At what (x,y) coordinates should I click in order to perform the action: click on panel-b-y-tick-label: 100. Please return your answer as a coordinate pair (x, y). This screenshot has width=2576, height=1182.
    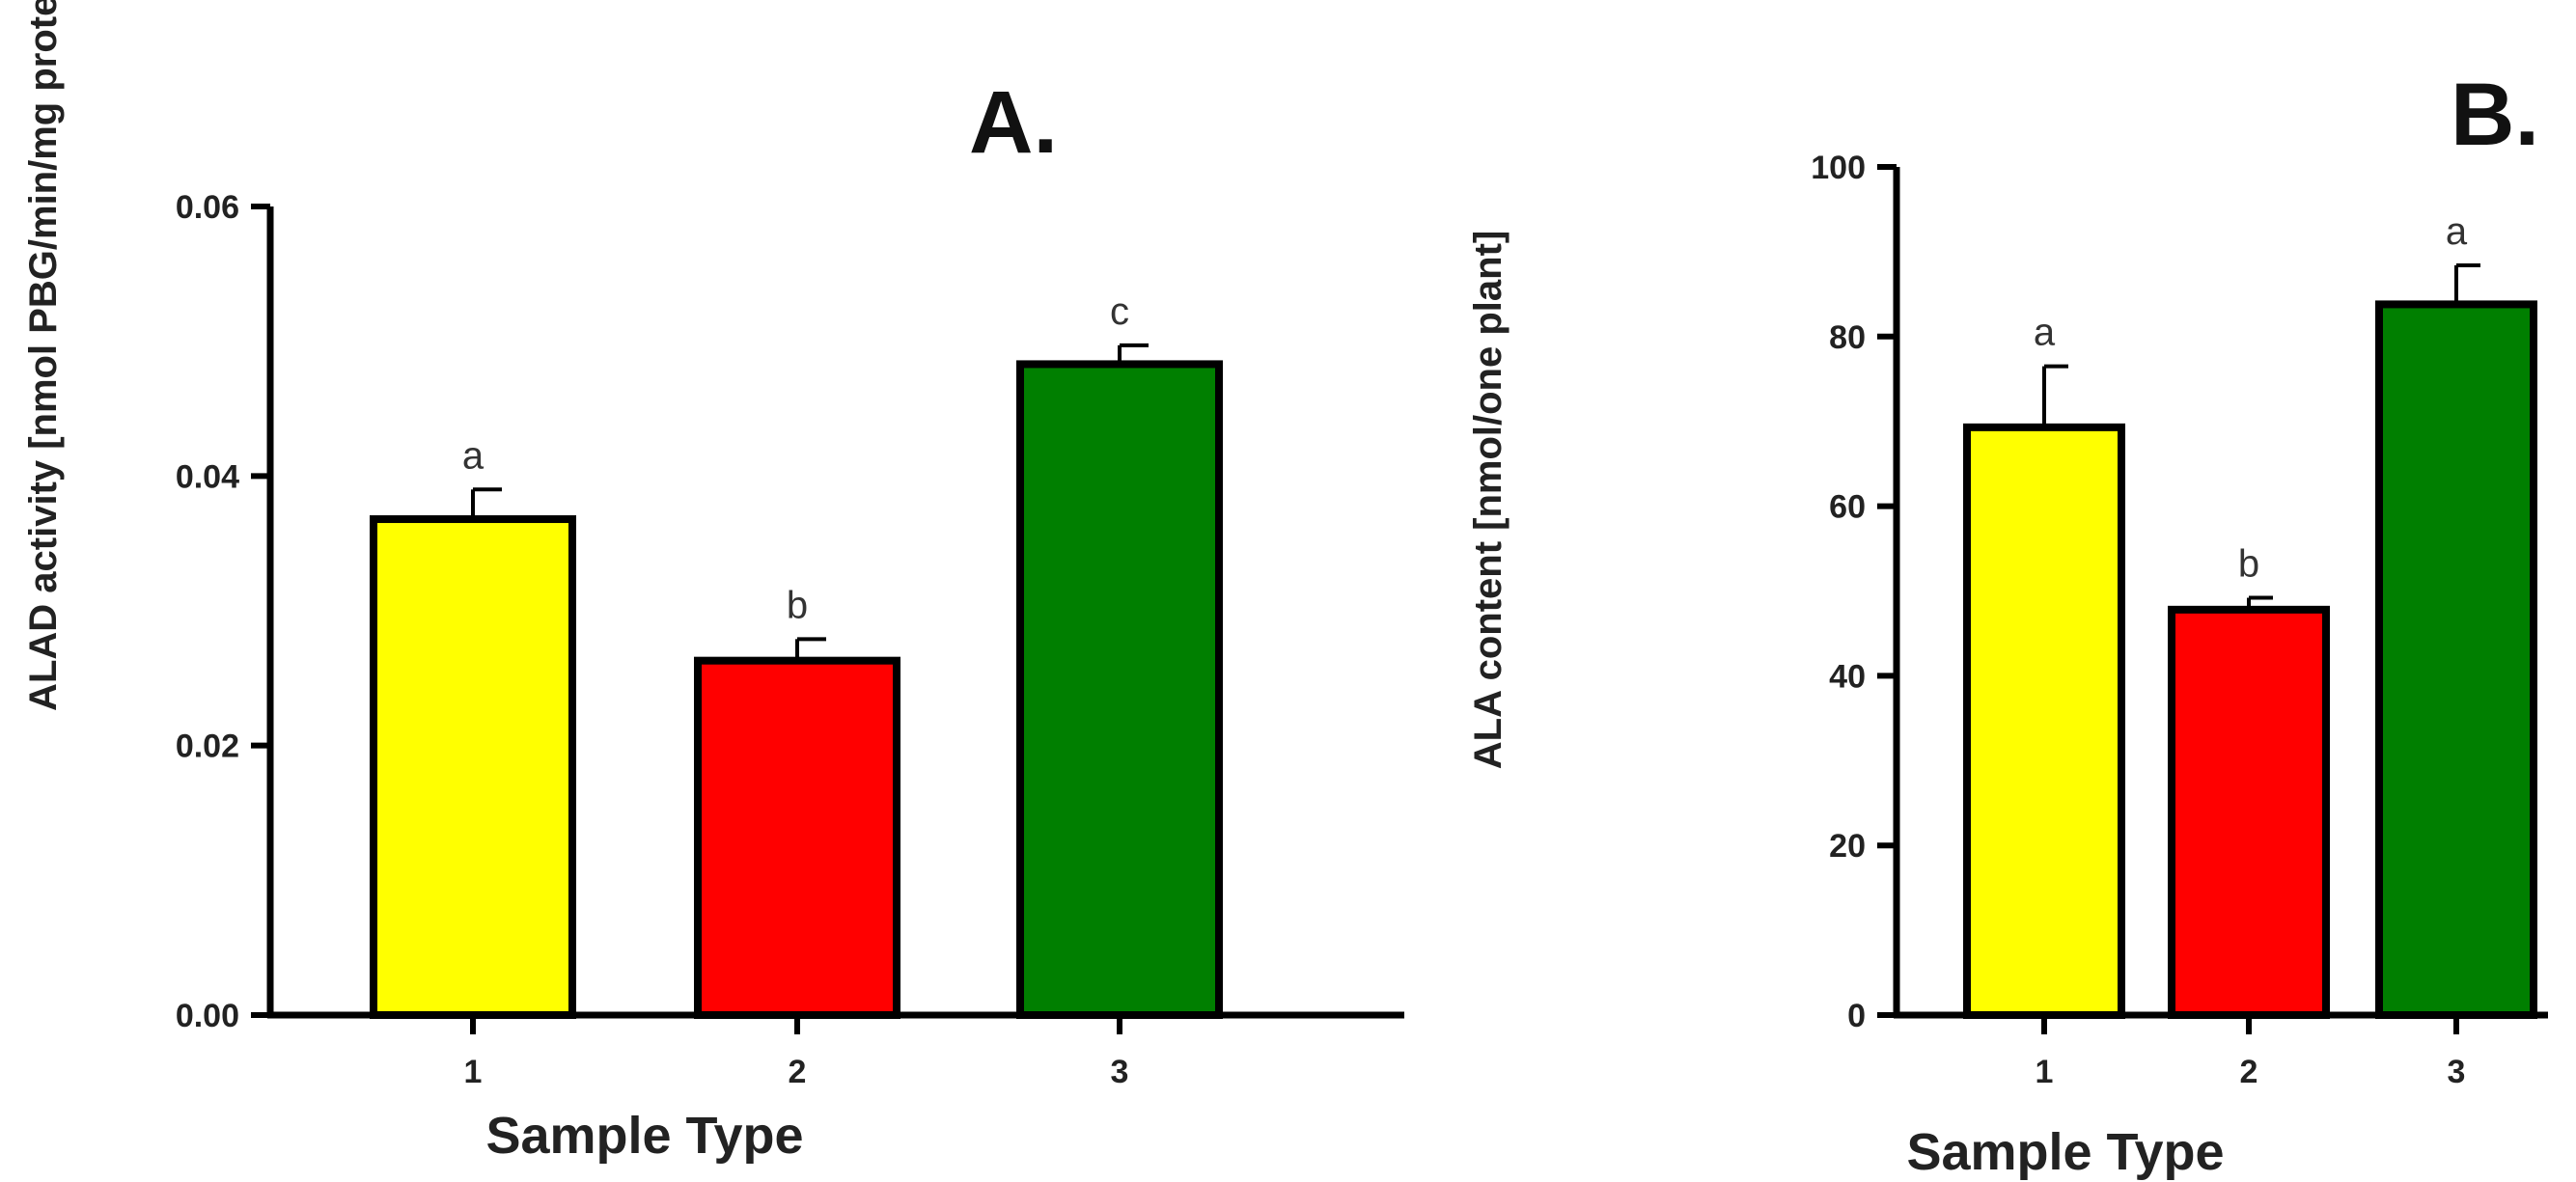
    Looking at the image, I should click on (1838, 168).